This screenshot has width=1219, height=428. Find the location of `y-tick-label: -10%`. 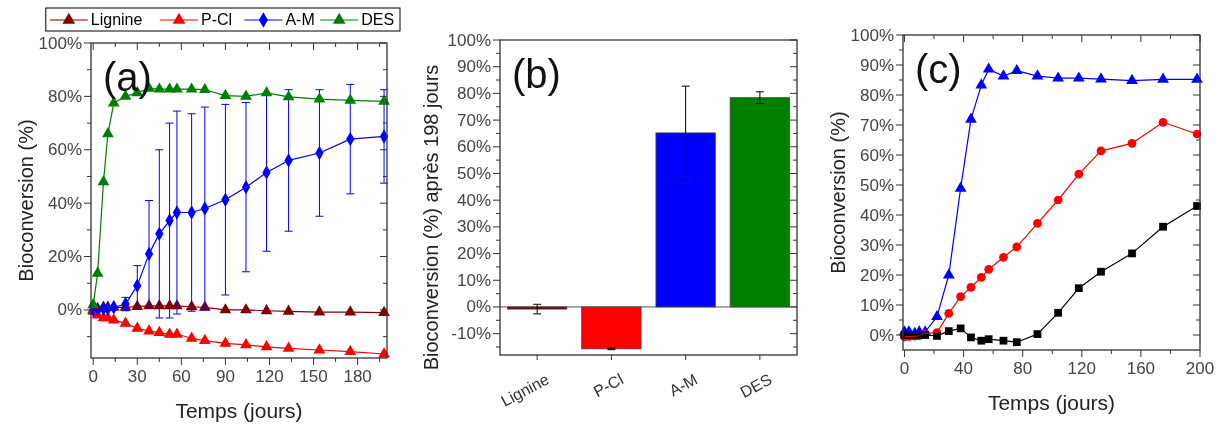

y-tick-label: -10% is located at coordinates (471, 334).